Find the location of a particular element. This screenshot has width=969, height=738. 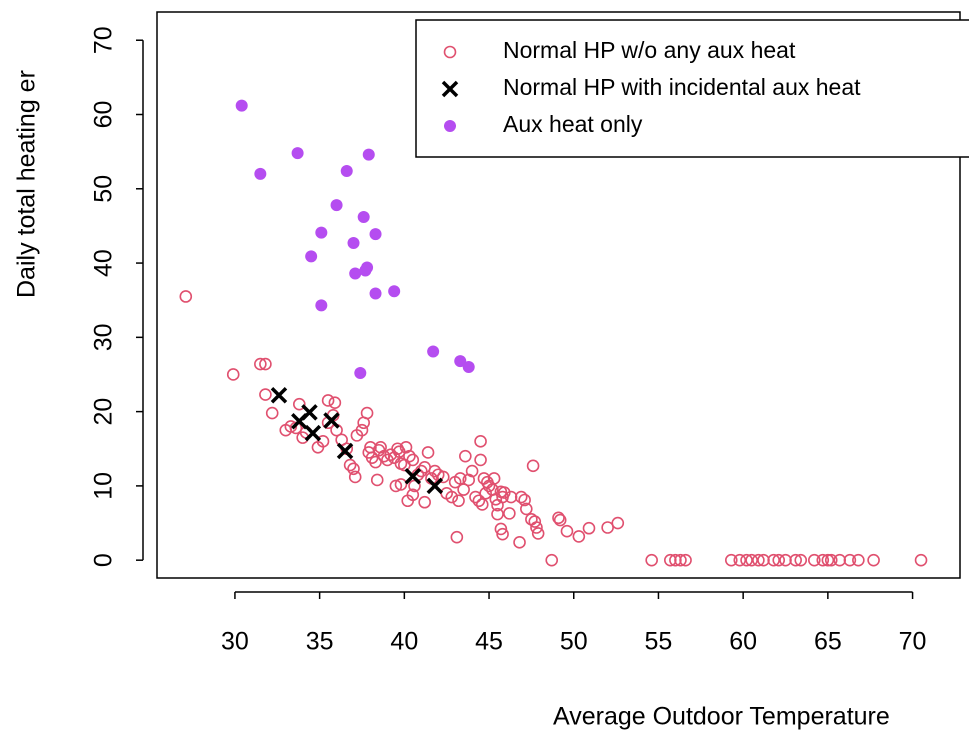

x-tick-label: 65 is located at coordinates (828, 642).